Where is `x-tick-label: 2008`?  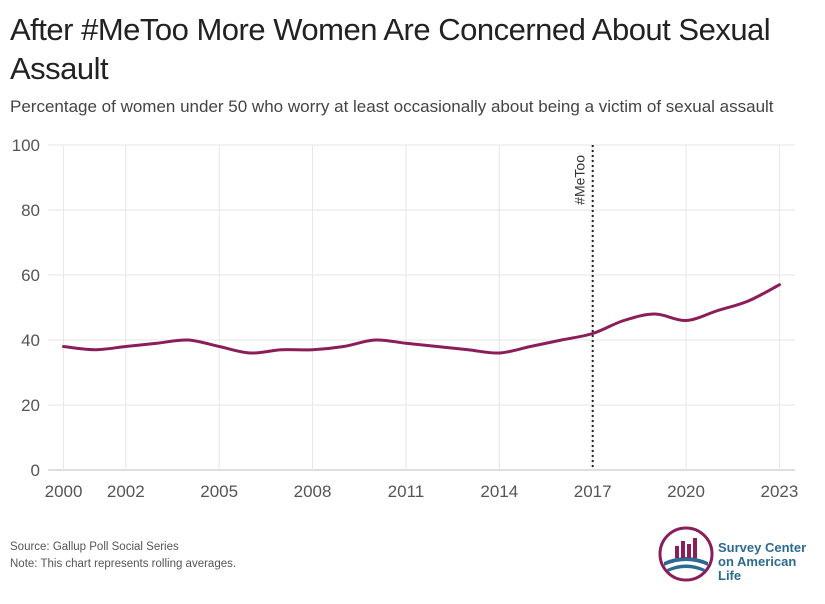 x-tick-label: 2008 is located at coordinates (313, 491).